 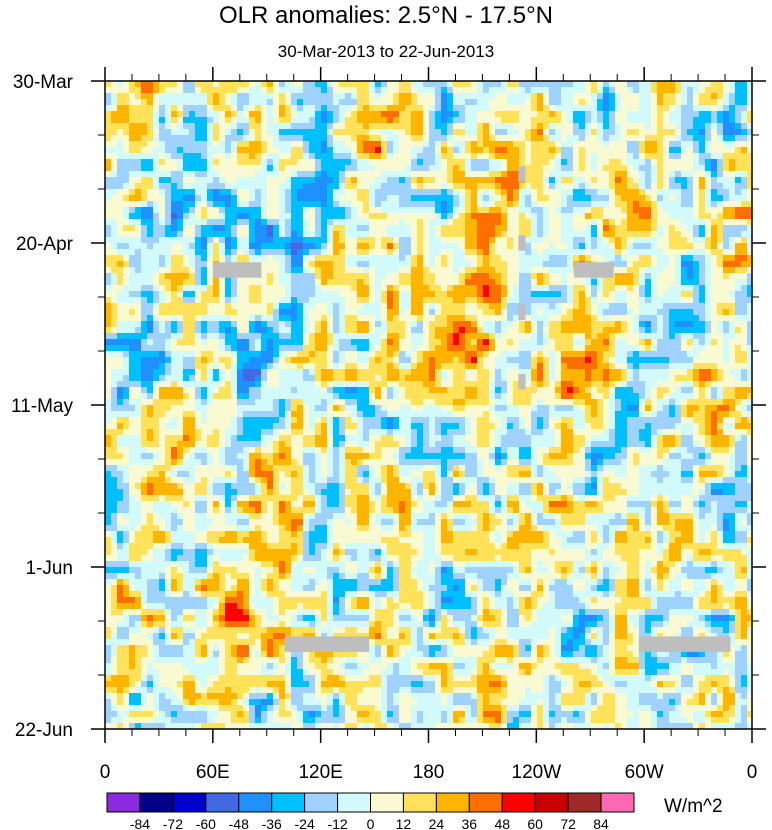 What do you see at coordinates (45, 244) in the screenshot?
I see `y-tick-label: 20-Apr` at bounding box center [45, 244].